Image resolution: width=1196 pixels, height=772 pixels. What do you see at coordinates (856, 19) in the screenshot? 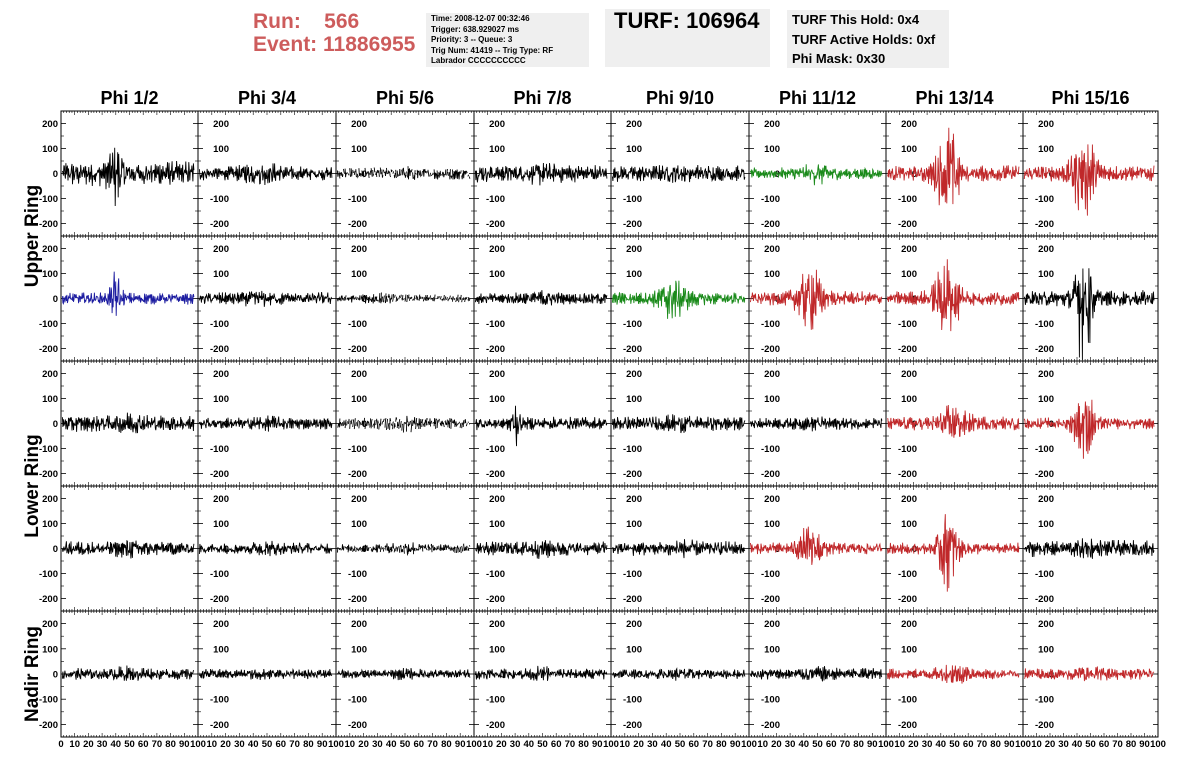
I see `turf-this-hold: TURF This Hold: 0x4` at bounding box center [856, 19].